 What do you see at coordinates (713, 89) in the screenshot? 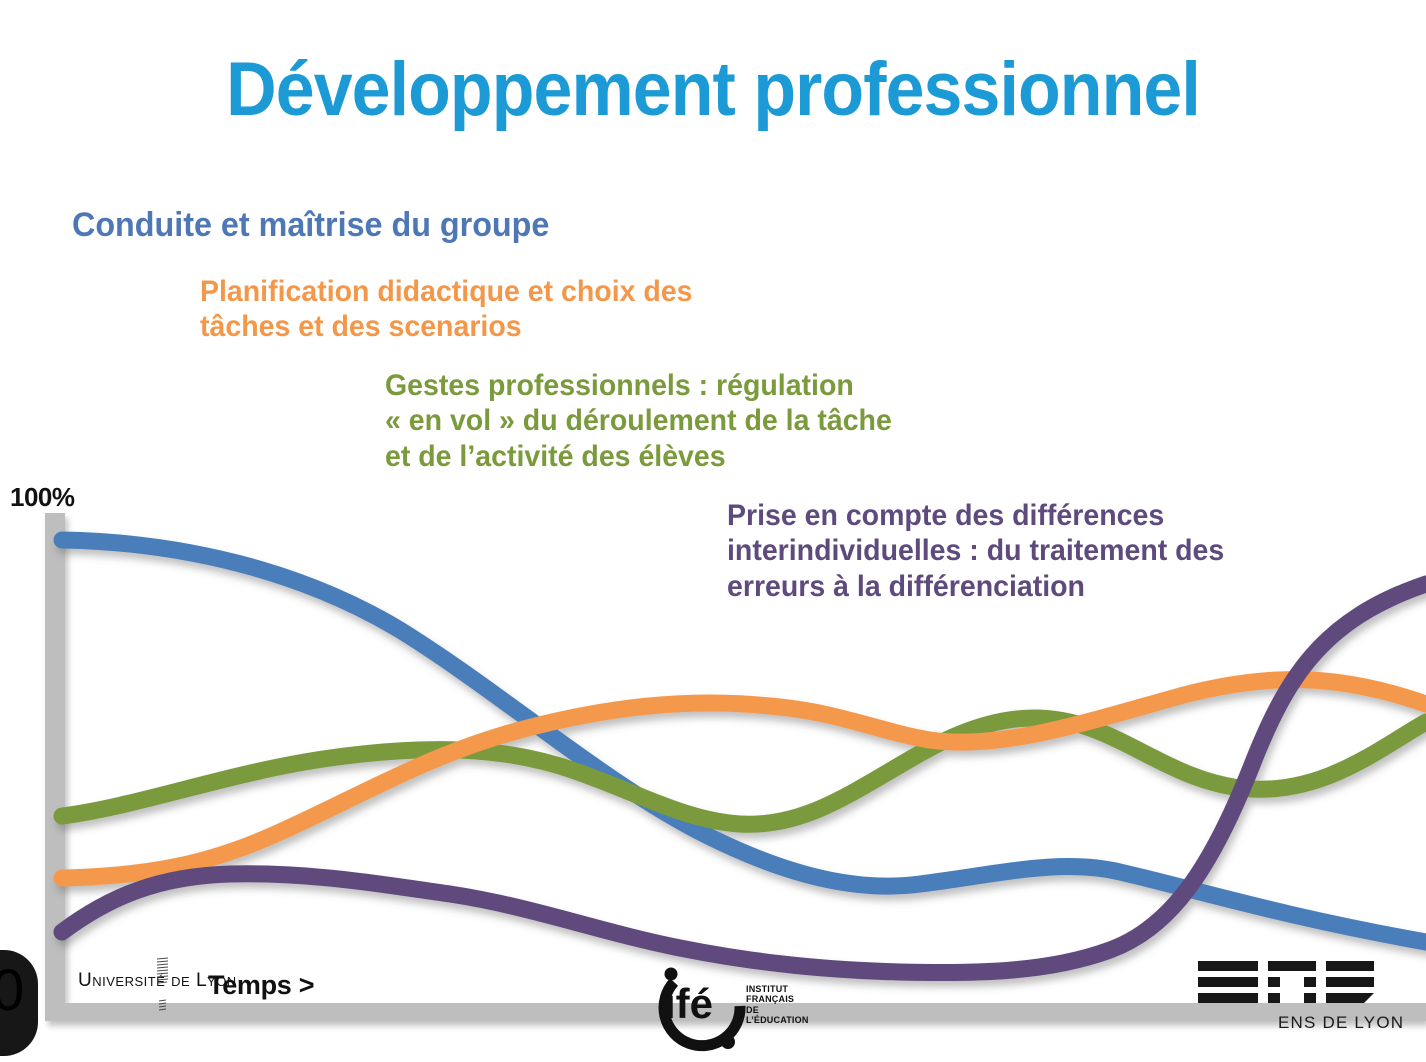
I see `page-title: Développement professionnel` at bounding box center [713, 89].